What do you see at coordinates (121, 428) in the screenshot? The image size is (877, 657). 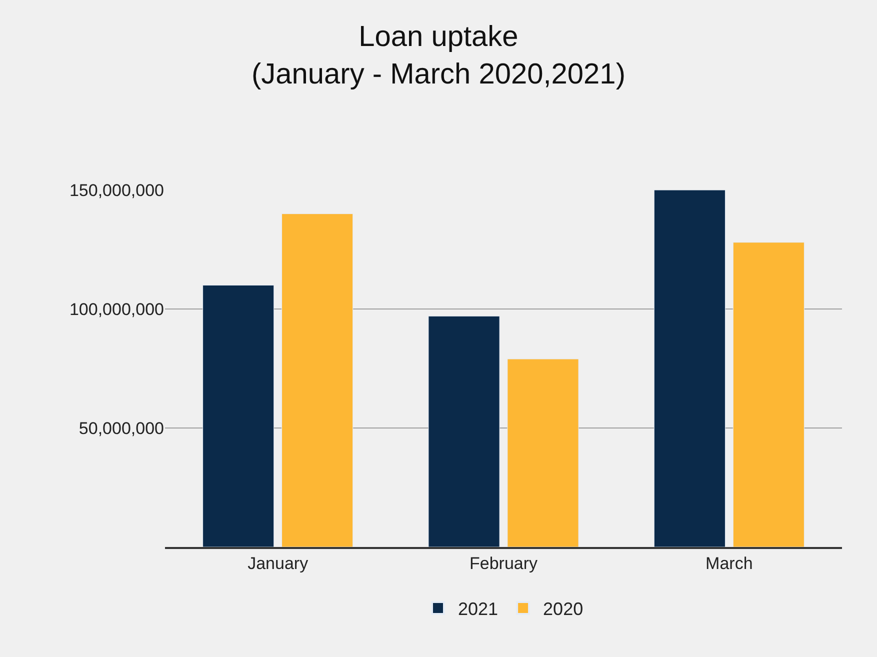 I see `y-tick-label: 50,000,000` at bounding box center [121, 428].